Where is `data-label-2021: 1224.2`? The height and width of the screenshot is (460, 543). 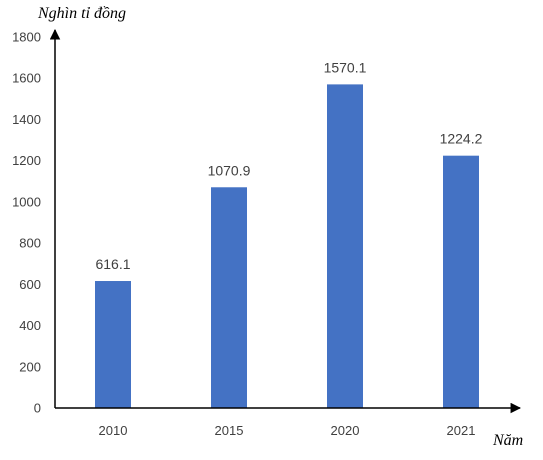
data-label-2021: 1224.2 is located at coordinates (461, 139).